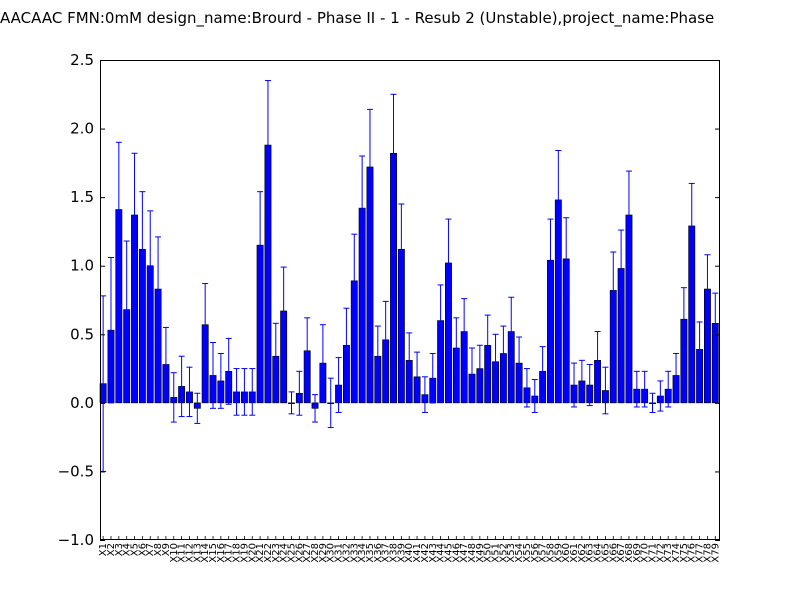 The width and height of the screenshot is (800, 600). Describe the element at coordinates (189, 553) in the screenshot. I see `x-tick-label-X12: X12` at that location.